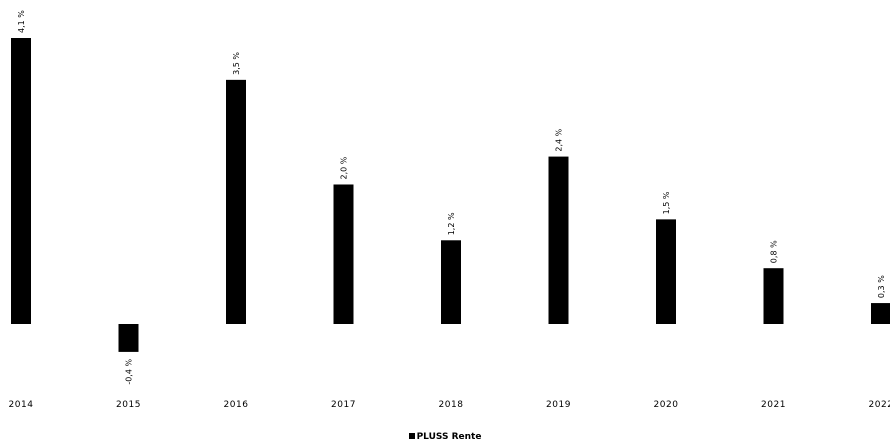 This screenshot has width=890, height=442. What do you see at coordinates (880, 313) in the screenshot?
I see `bar-2022` at bounding box center [880, 313].